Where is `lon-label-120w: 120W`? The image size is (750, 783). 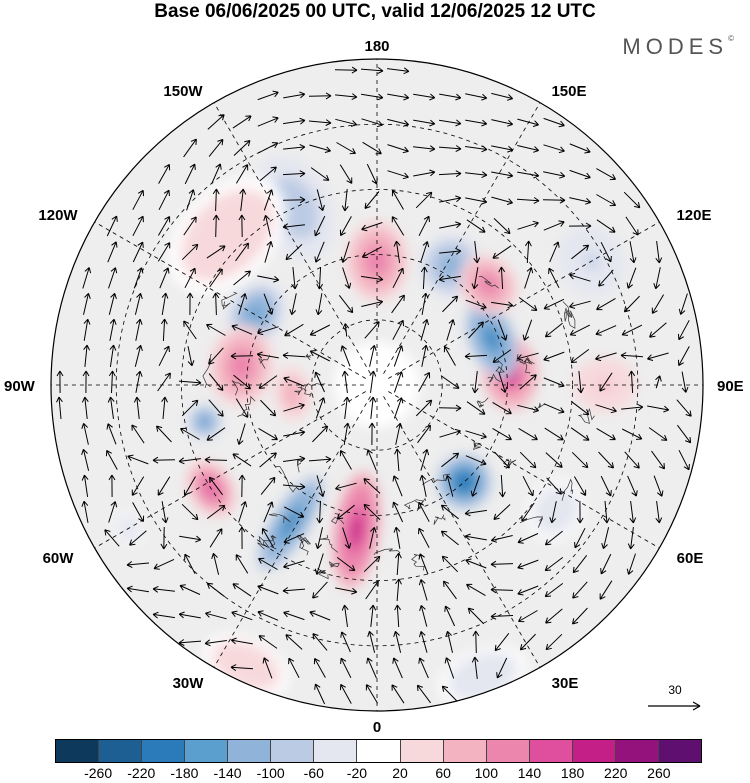 lon-label-120w: 120W is located at coordinates (58, 215).